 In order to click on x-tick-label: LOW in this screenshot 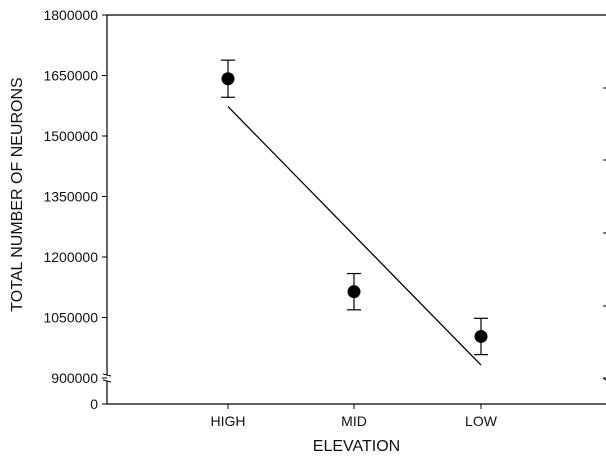, I will do `click(481, 421)`.